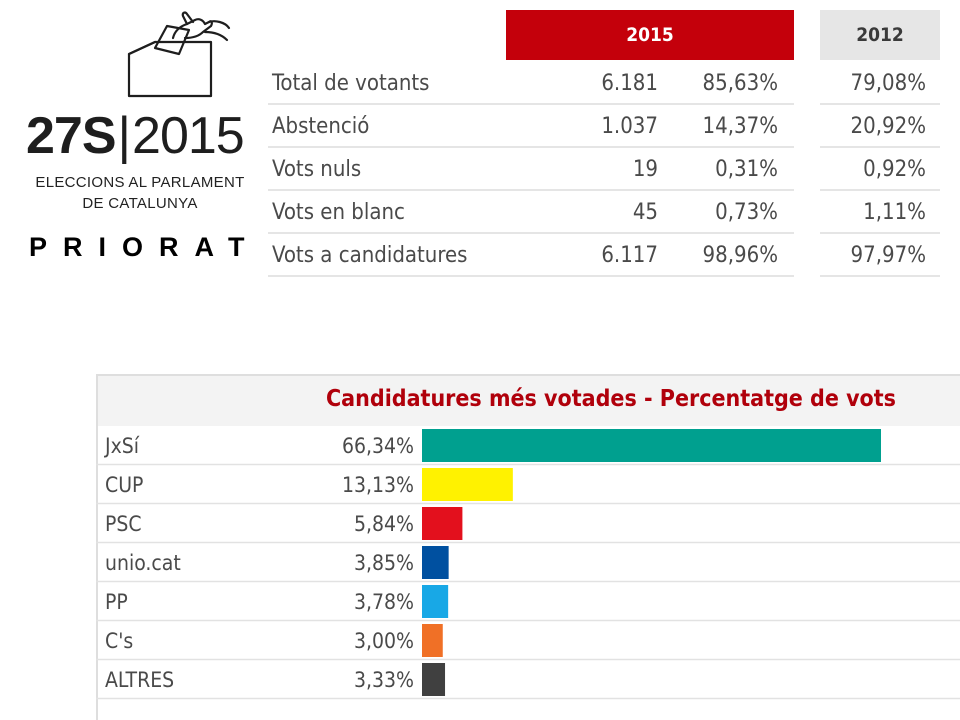 This screenshot has width=960, height=720. Describe the element at coordinates (746, 212) in the screenshot. I see `pct-2015: 0,73%` at that location.